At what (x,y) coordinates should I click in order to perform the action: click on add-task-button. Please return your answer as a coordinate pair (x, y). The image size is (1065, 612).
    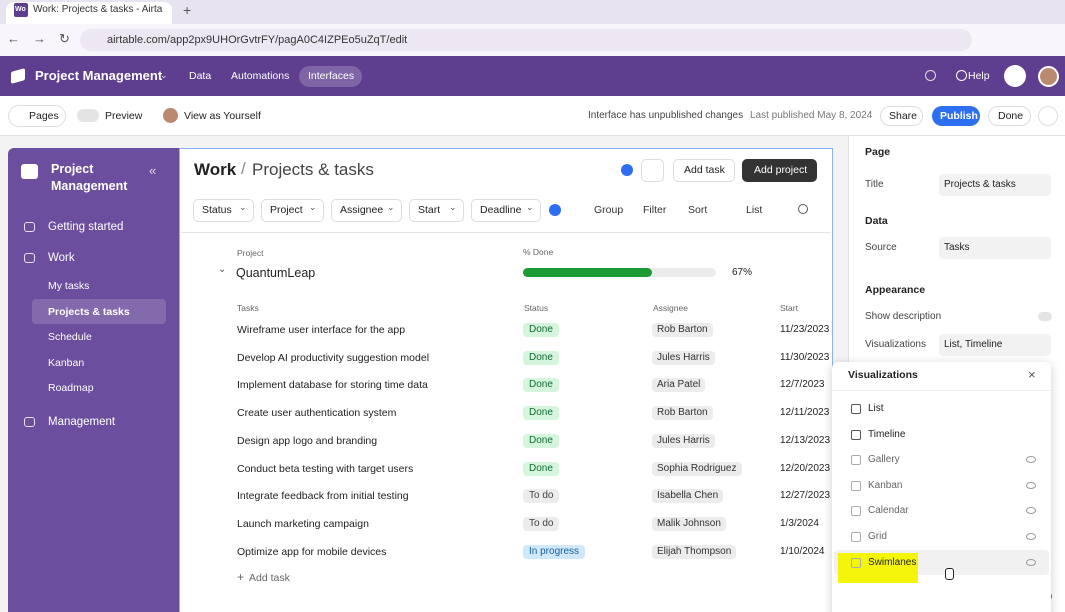
    Looking at the image, I should click on (704, 170).